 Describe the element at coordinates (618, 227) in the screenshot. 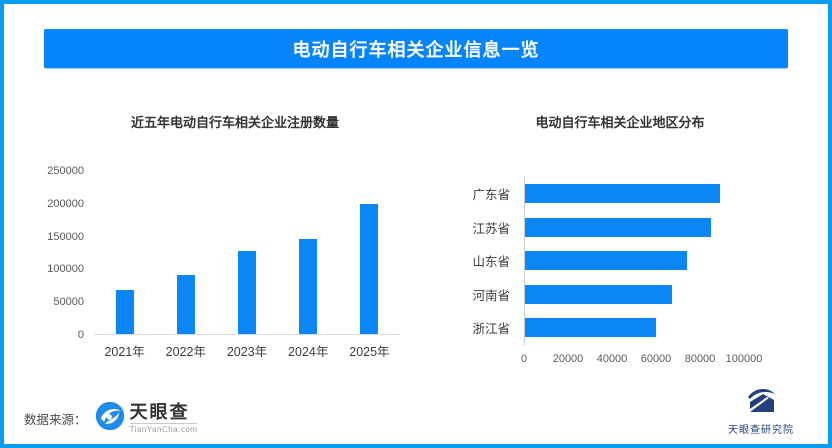

I see `bar-江苏省` at that location.